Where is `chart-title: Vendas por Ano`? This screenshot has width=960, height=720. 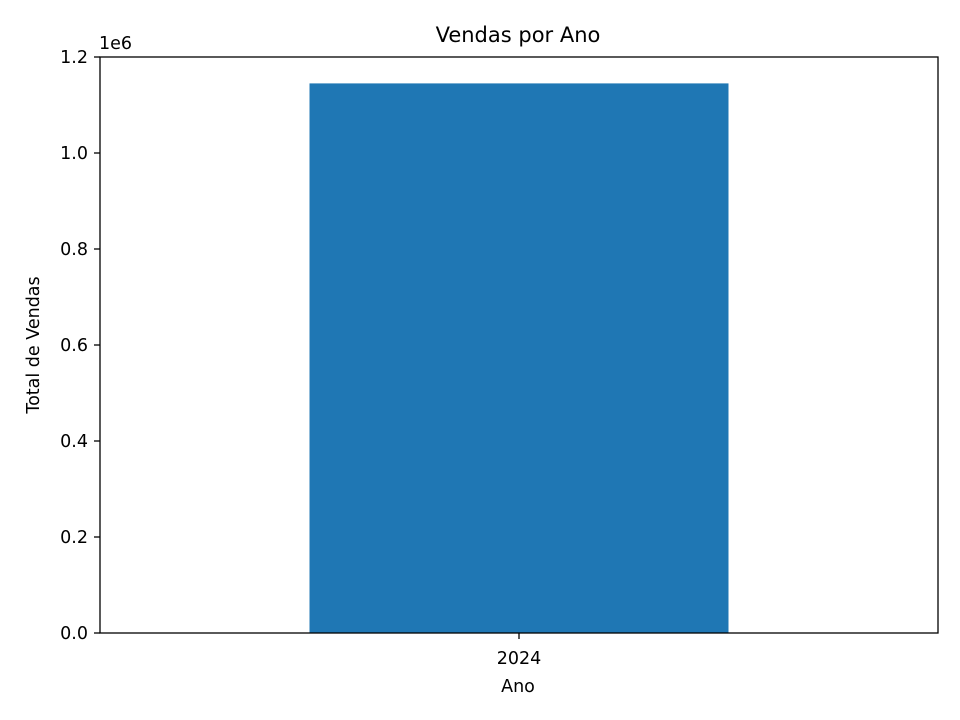 chart-title: Vendas por Ano is located at coordinates (518, 35).